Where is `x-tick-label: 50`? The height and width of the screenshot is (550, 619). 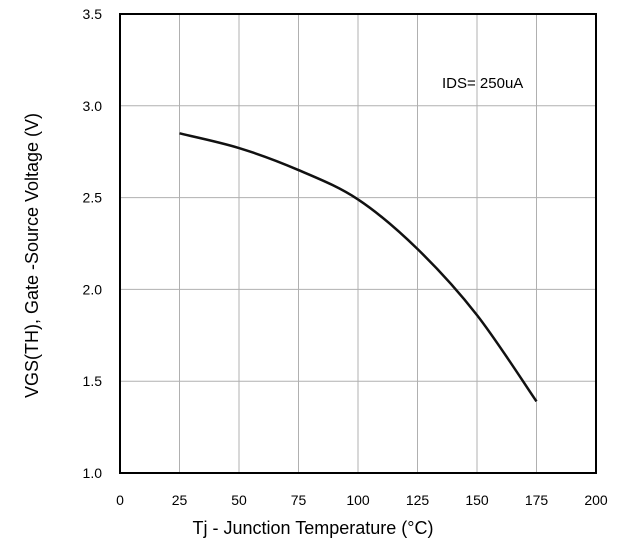 x-tick-label: 50 is located at coordinates (239, 500).